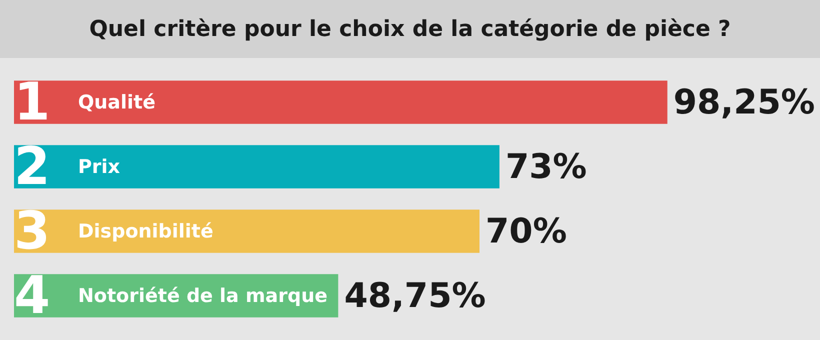 The width and height of the screenshot is (820, 340). Describe the element at coordinates (32, 296) in the screenshot. I see `annotation: 4` at that location.